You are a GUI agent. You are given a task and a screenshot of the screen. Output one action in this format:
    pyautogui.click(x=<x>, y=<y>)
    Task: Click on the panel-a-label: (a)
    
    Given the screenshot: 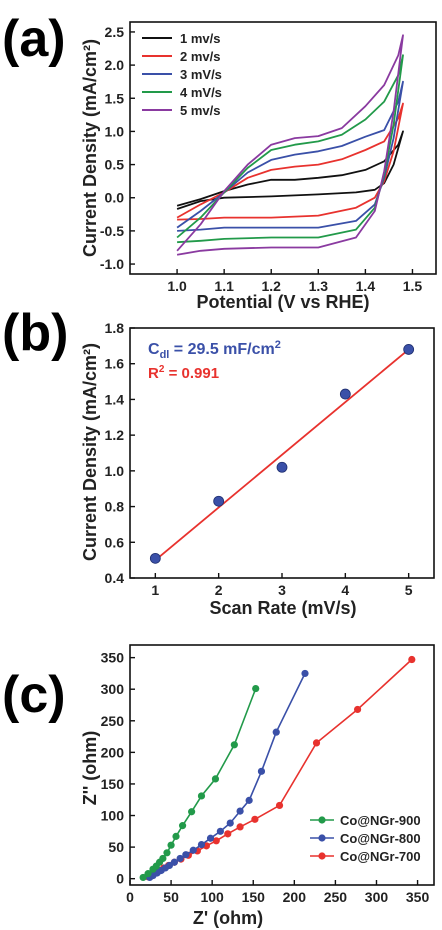 What is the action you would take?
    pyautogui.click(x=34, y=39)
    